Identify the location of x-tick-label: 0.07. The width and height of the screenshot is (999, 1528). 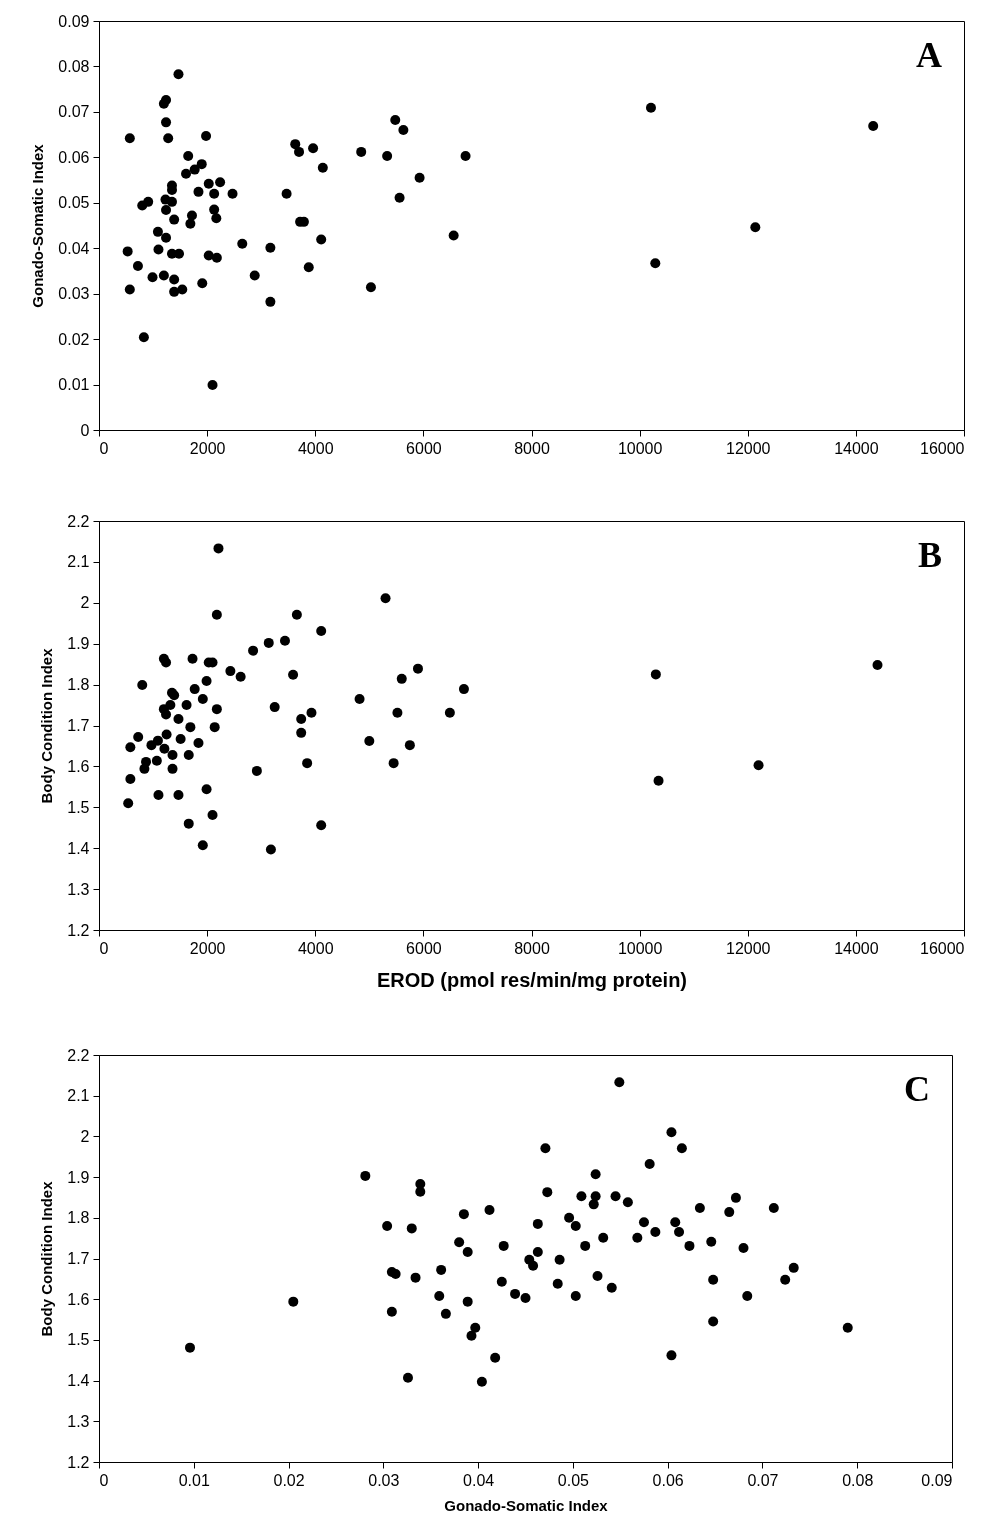
(763, 1480).